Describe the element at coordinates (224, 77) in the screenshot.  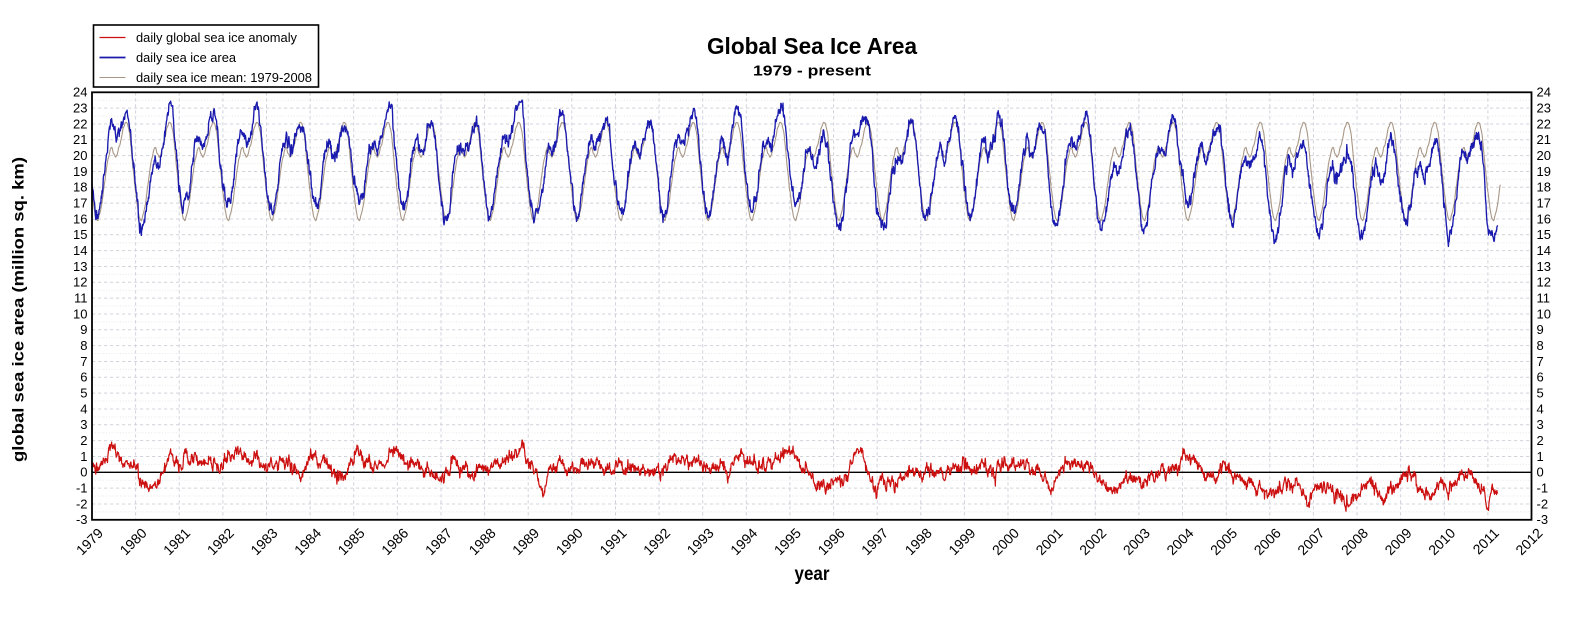
I see `svg-text: daily sea ice mean: 1979-2008` at that location.